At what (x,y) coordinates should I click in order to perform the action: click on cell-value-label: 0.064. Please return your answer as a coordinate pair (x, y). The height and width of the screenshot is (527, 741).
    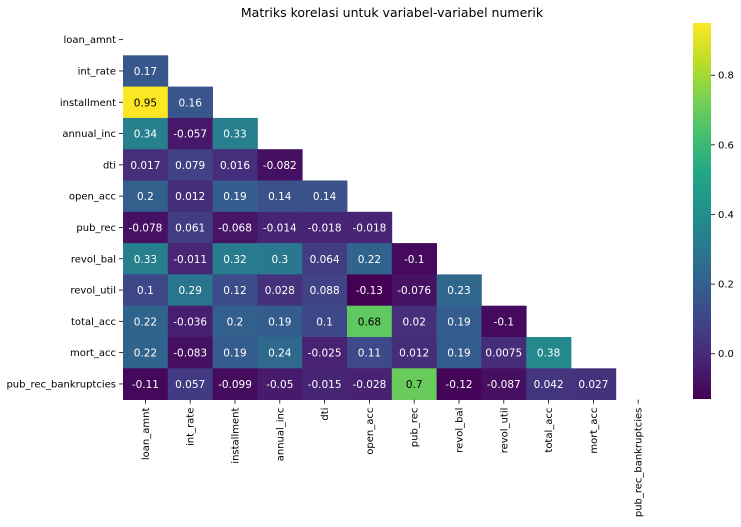
    Looking at the image, I should click on (325, 260).